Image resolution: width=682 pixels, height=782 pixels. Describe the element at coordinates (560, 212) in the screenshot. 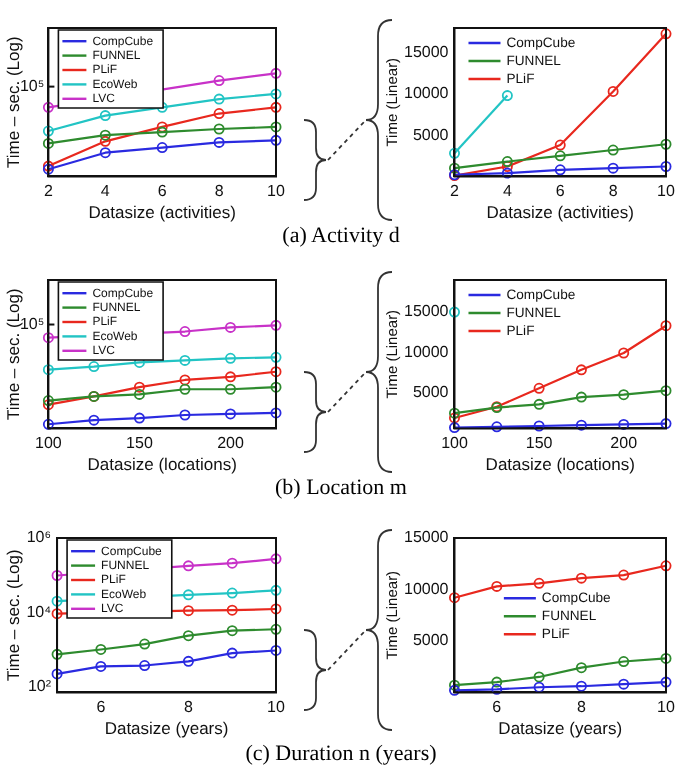

I see `x-axis-title: Datasize (activities)` at that location.